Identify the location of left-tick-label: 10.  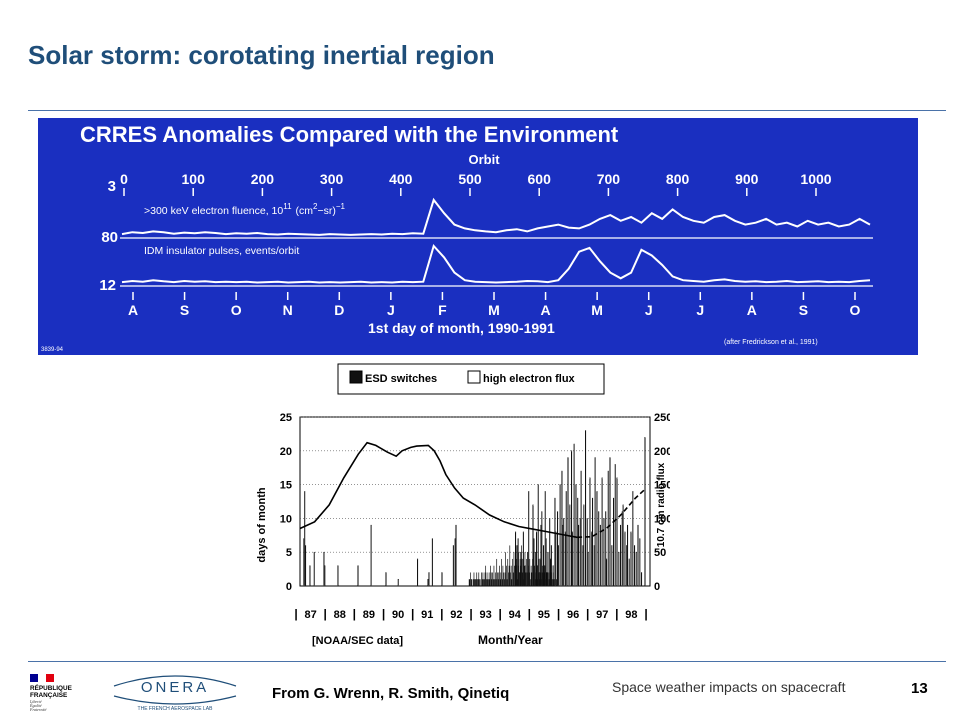
(286, 519).